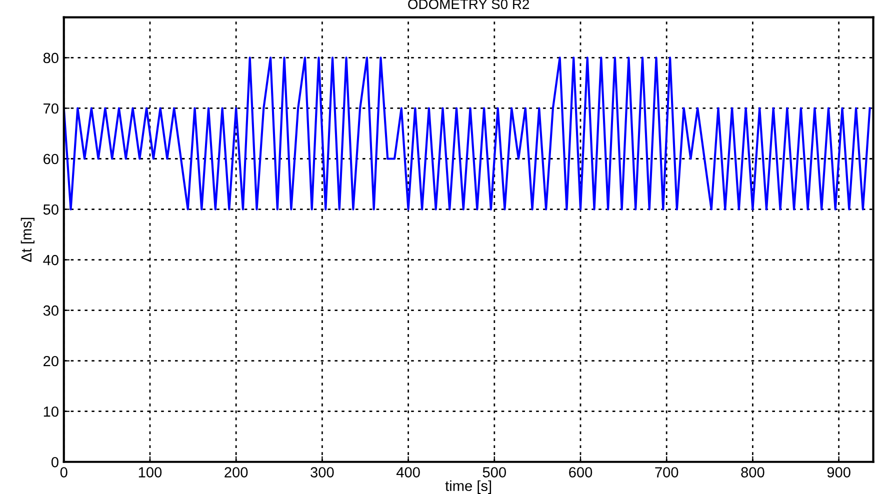 The image size is (875, 494). Describe the element at coordinates (51, 361) in the screenshot. I see `y-tick-label: 20` at that location.